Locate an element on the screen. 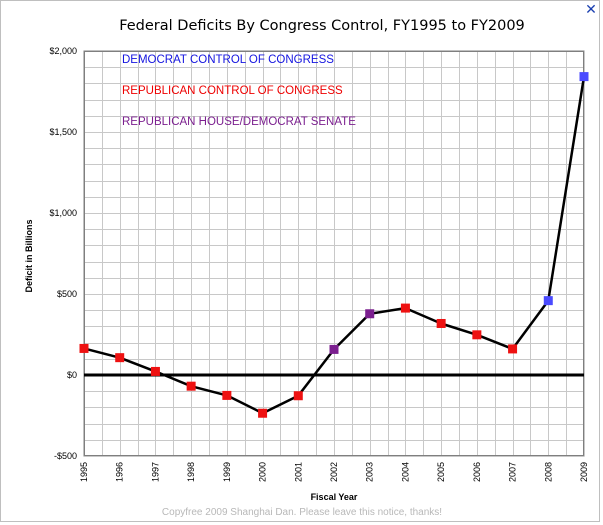 Image resolution: width=603 pixels, height=525 pixels. data-point-2002 is located at coordinates (334, 349).